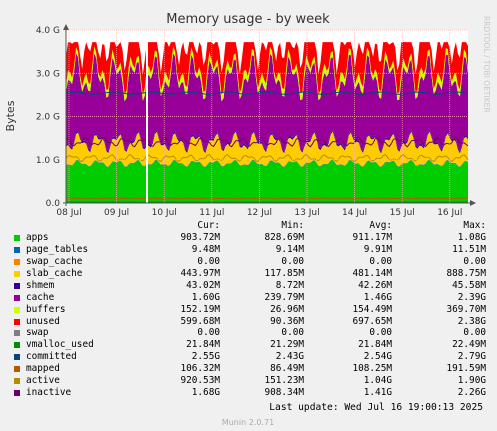 This screenshot has height=431, width=497. What do you see at coordinates (471, 321) in the screenshot?
I see `legend-max: 2.38G` at bounding box center [471, 321].